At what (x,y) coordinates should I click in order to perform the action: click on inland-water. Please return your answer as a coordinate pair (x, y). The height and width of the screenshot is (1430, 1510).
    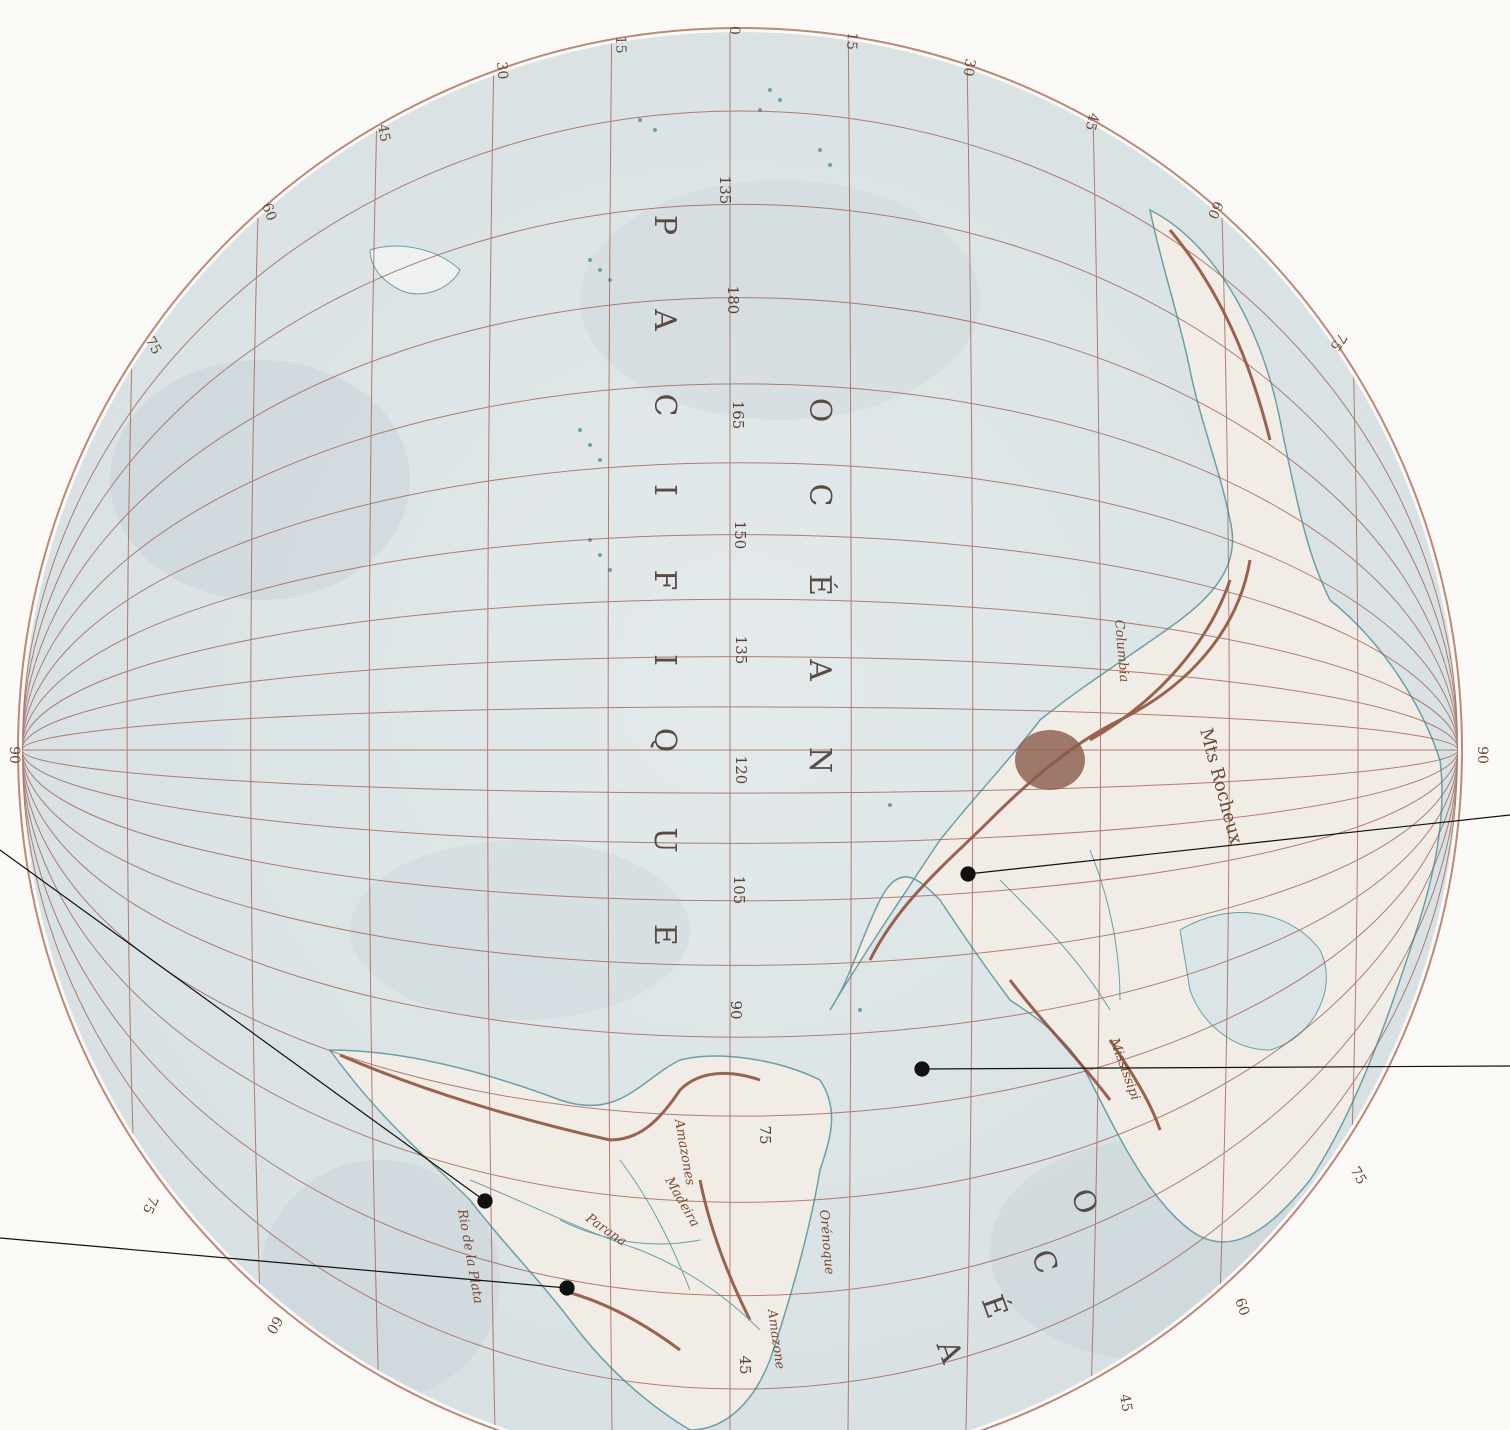
    Looking at the image, I should click on (1253, 981).